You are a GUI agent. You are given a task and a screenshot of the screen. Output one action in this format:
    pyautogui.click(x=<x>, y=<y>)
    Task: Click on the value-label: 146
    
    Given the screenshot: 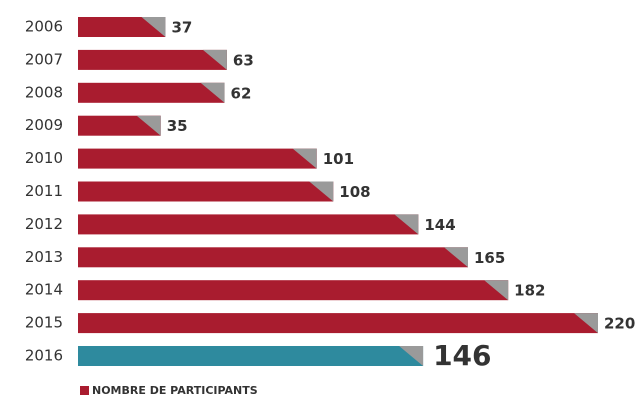 What is the action you would take?
    pyautogui.click(x=462, y=355)
    